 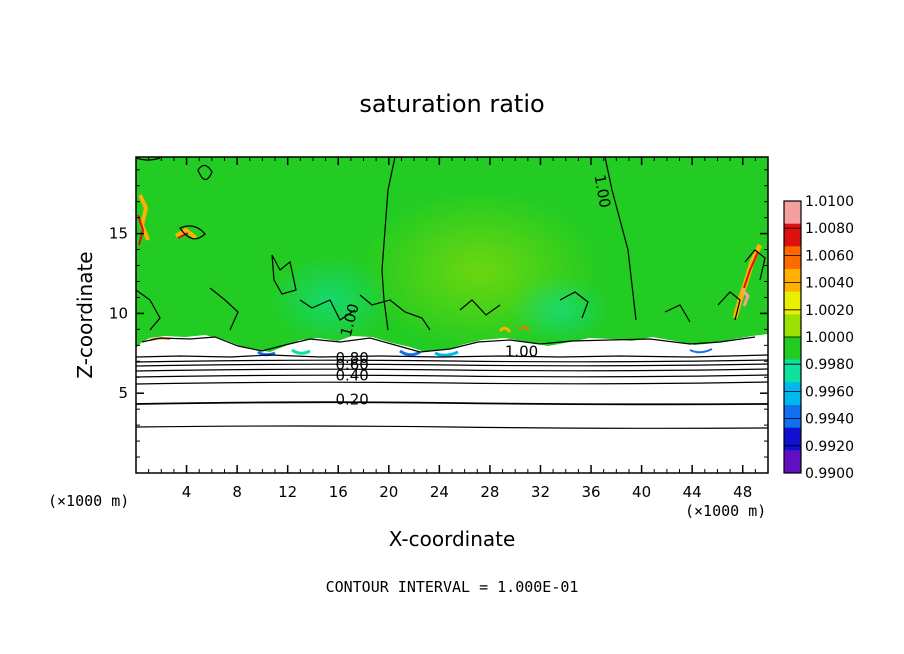 I want to click on colorbar-tick-label: 1.0020, so click(x=829, y=311).